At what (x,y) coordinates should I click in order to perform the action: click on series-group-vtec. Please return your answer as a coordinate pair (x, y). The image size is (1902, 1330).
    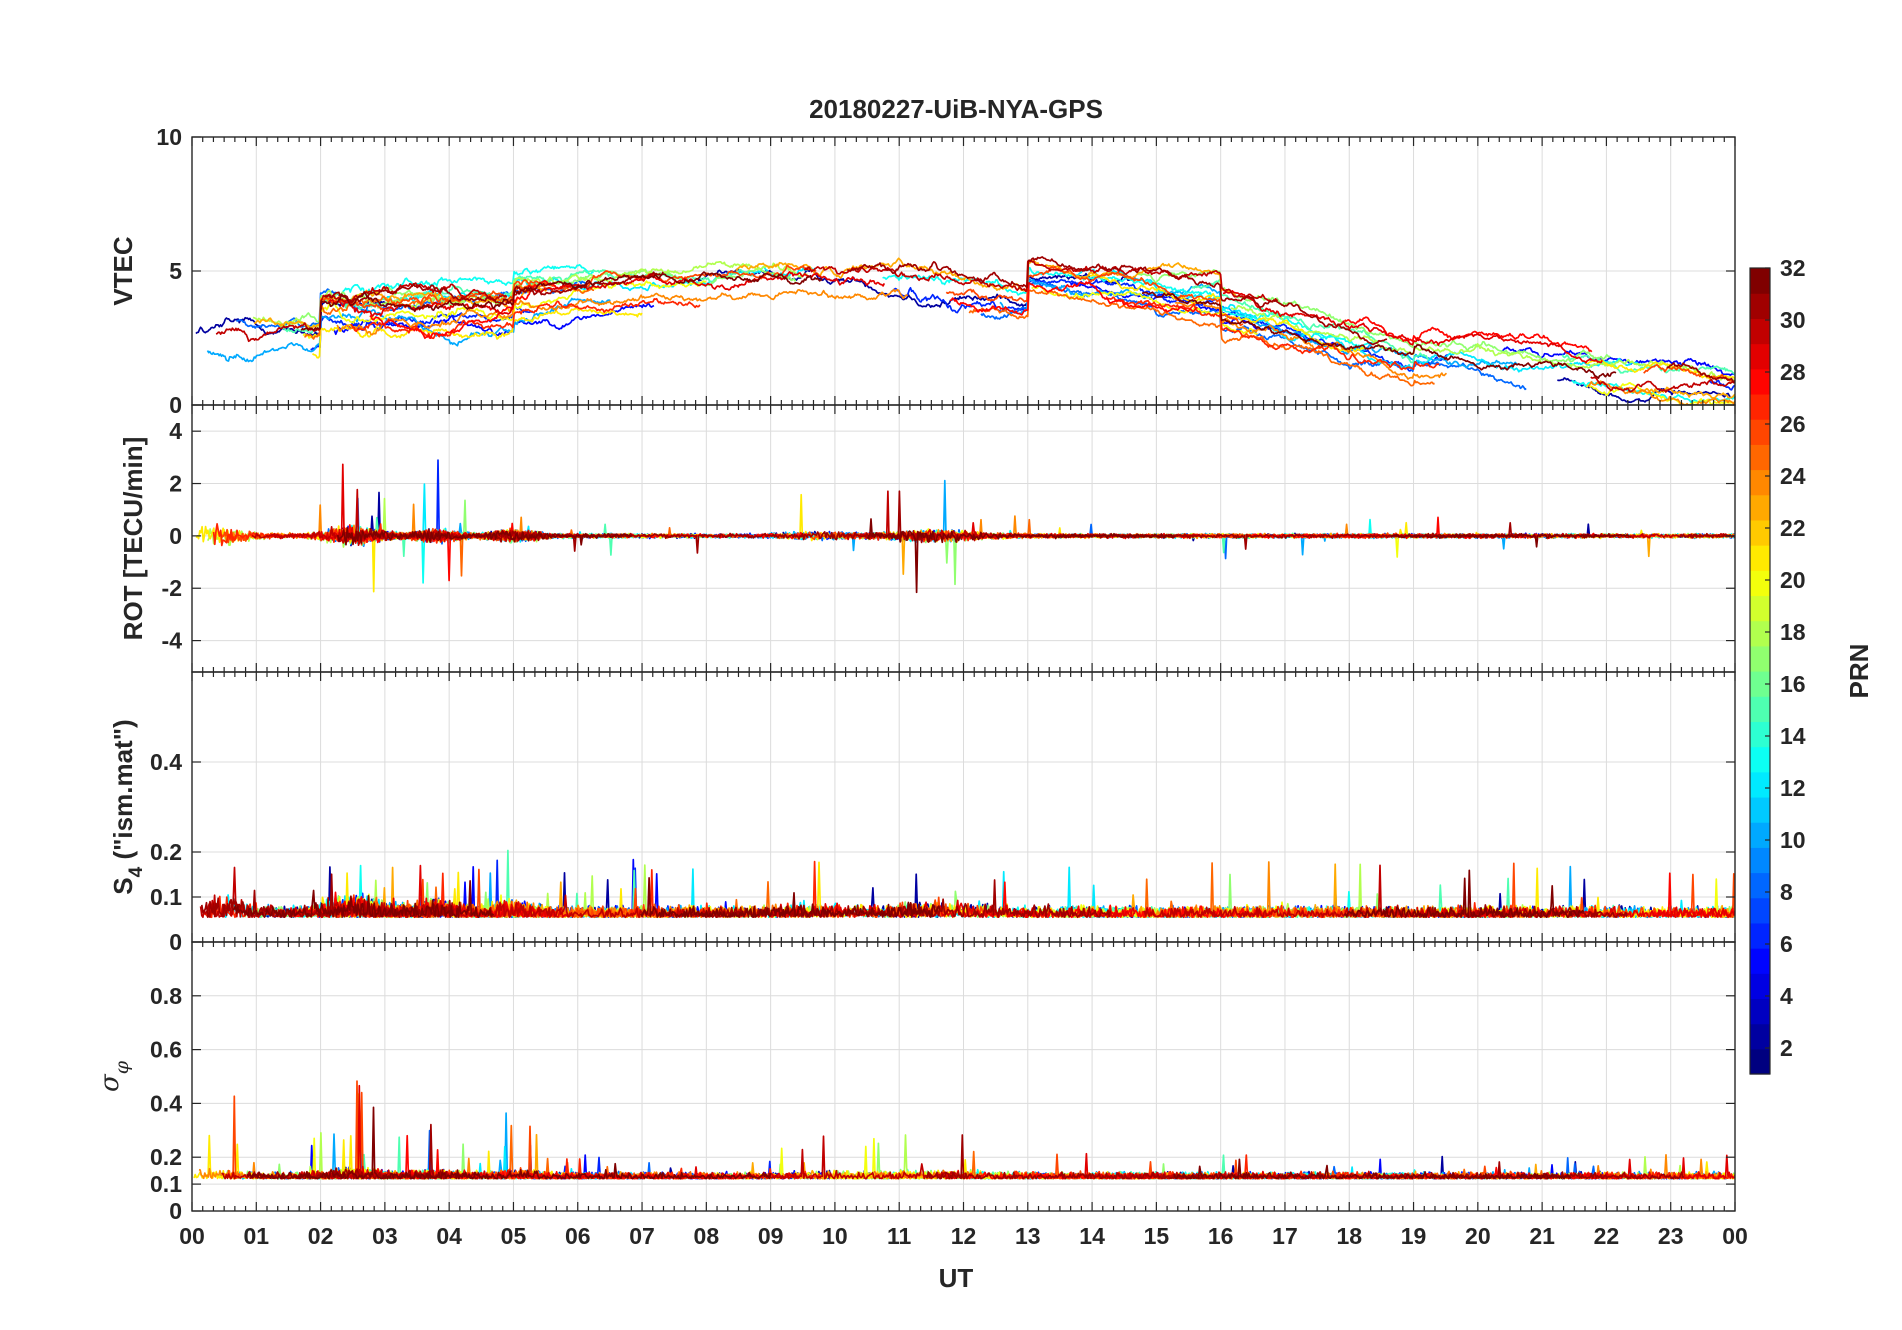
    Looking at the image, I should click on (965, 330).